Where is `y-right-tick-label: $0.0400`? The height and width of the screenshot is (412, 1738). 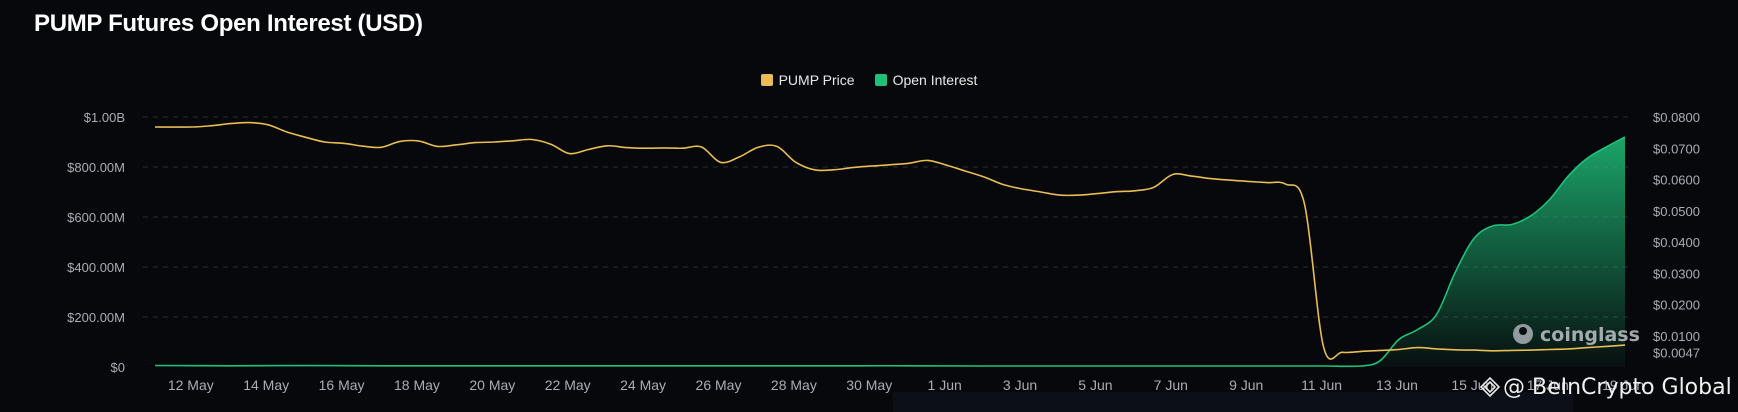 y-right-tick-label: $0.0400 is located at coordinates (1676, 242).